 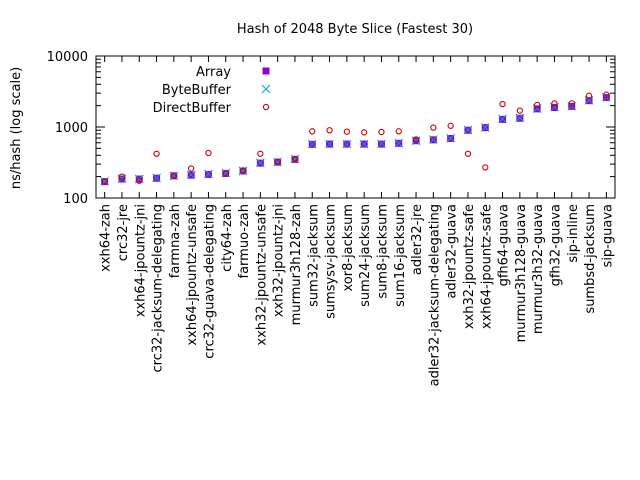 What do you see at coordinates (521, 273) in the screenshot?
I see `x-tick-label: murmur3h128-guava` at bounding box center [521, 273].